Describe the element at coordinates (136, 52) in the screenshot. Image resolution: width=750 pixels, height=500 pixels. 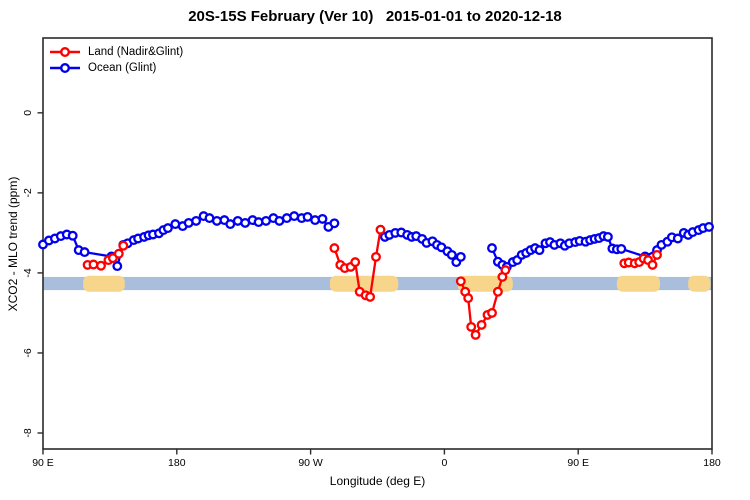
I see `legend-label-land: Land (Nadir&Glint)` at that location.